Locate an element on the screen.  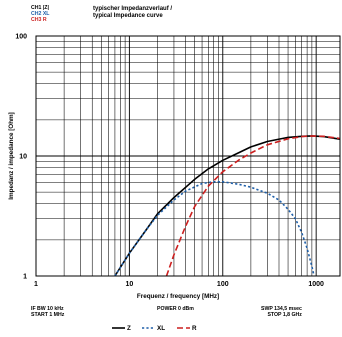
channel-label-z: CH1 |Z| is located at coordinates (40, 8).